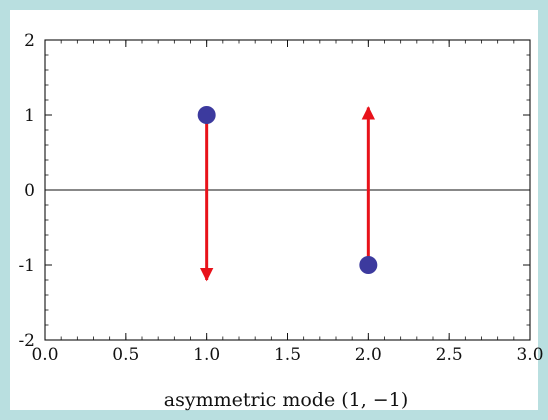  What do you see at coordinates (29, 116) in the screenshot?
I see `y-tick-label: 1` at bounding box center [29, 116].